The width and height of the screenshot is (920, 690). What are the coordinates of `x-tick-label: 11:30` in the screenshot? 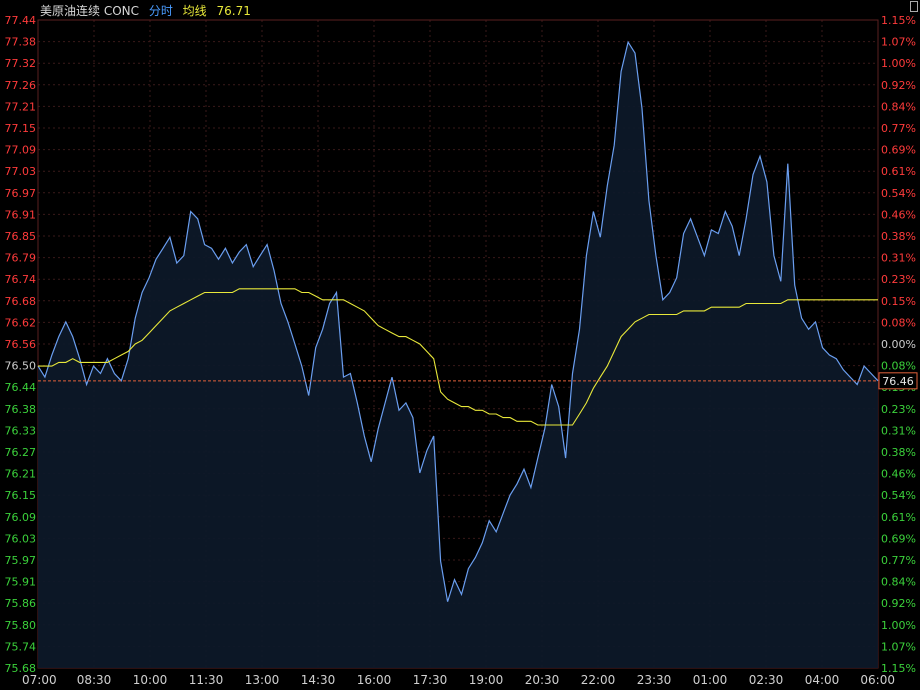 It's located at (206, 680).